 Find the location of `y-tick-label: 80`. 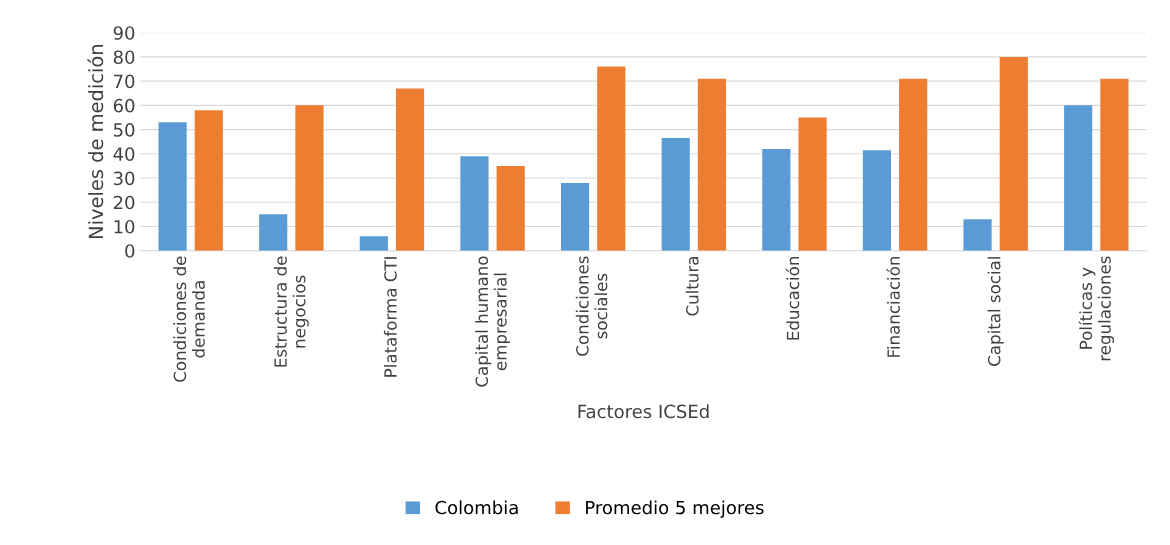

y-tick-label: 80 is located at coordinates (124, 57).